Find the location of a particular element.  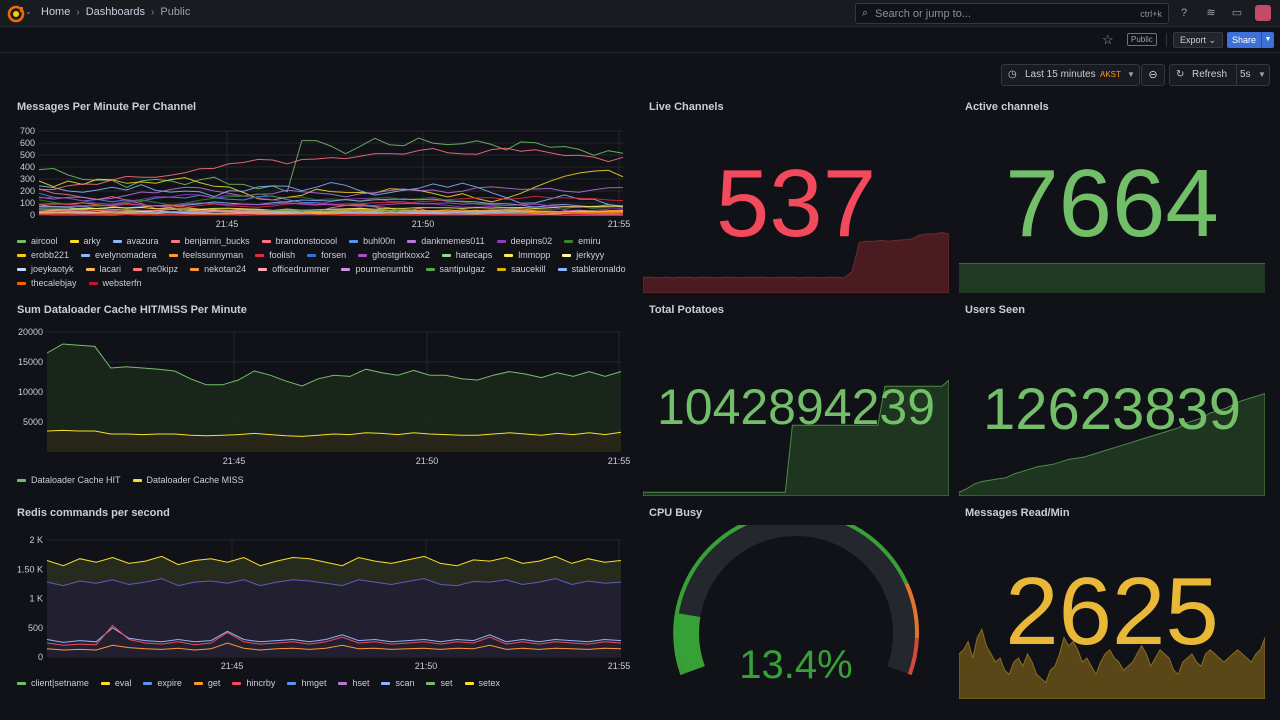

zoom-out-button: ⊖ is located at coordinates (1153, 75).